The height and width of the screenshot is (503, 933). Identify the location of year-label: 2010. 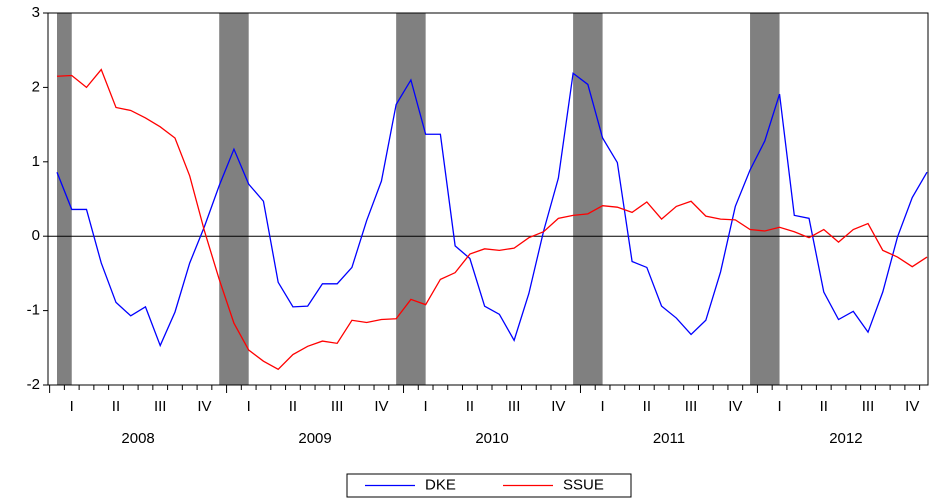
(491, 438).